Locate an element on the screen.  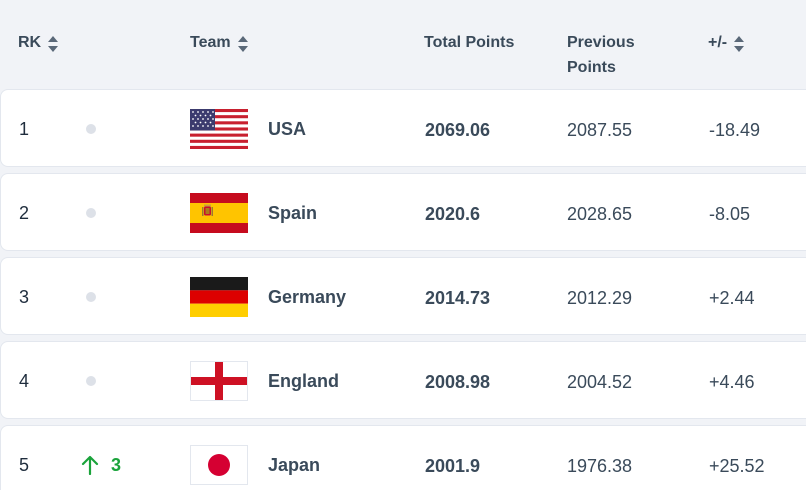
team-name: England is located at coordinates (303, 381).